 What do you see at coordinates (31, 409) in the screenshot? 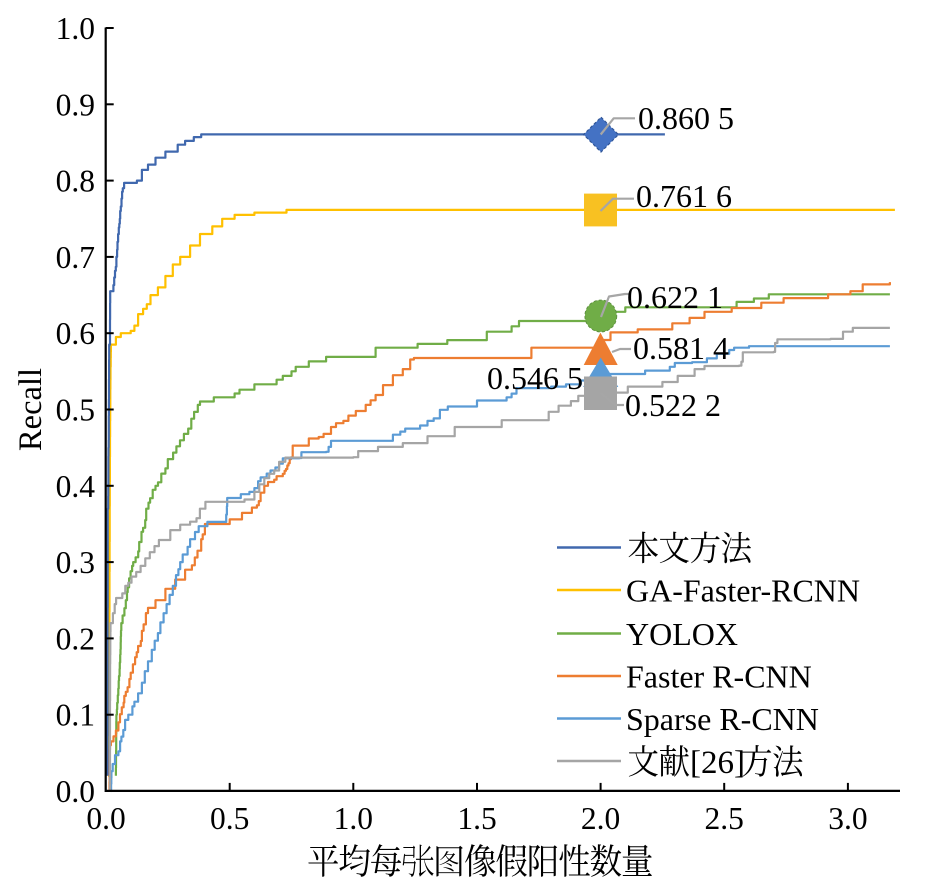
I see `svg-text: Recall` at bounding box center [31, 409].